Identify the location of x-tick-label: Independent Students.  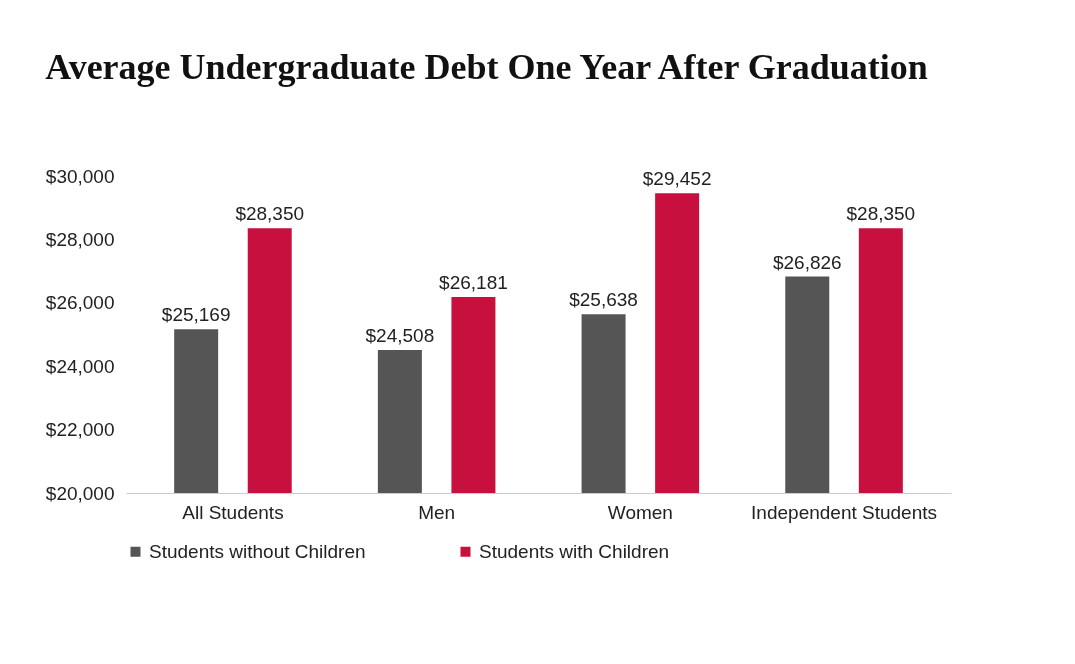
(844, 512).